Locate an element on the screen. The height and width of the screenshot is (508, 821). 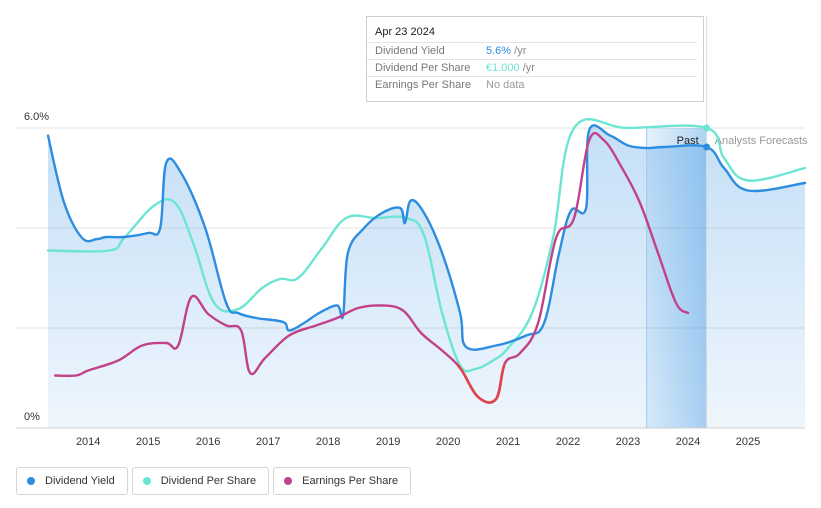
legend-label: Earnings Per Share is located at coordinates (350, 481).